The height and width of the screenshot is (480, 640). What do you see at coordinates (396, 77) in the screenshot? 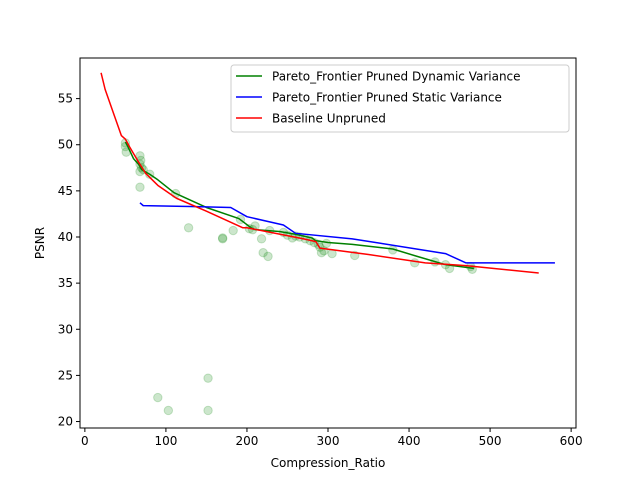
I see `legend-label-0: Pareto_Frontier Pruned Dynamic Variance` at bounding box center [396, 77].